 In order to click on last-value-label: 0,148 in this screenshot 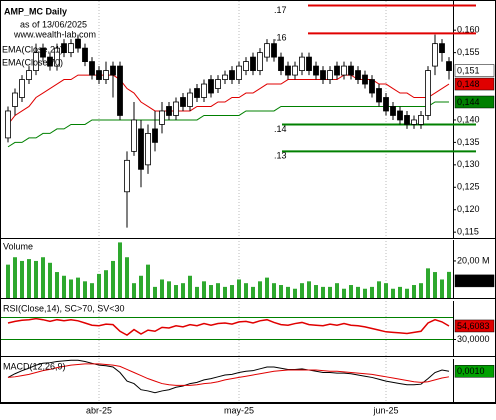, I will do `click(468, 84)`.